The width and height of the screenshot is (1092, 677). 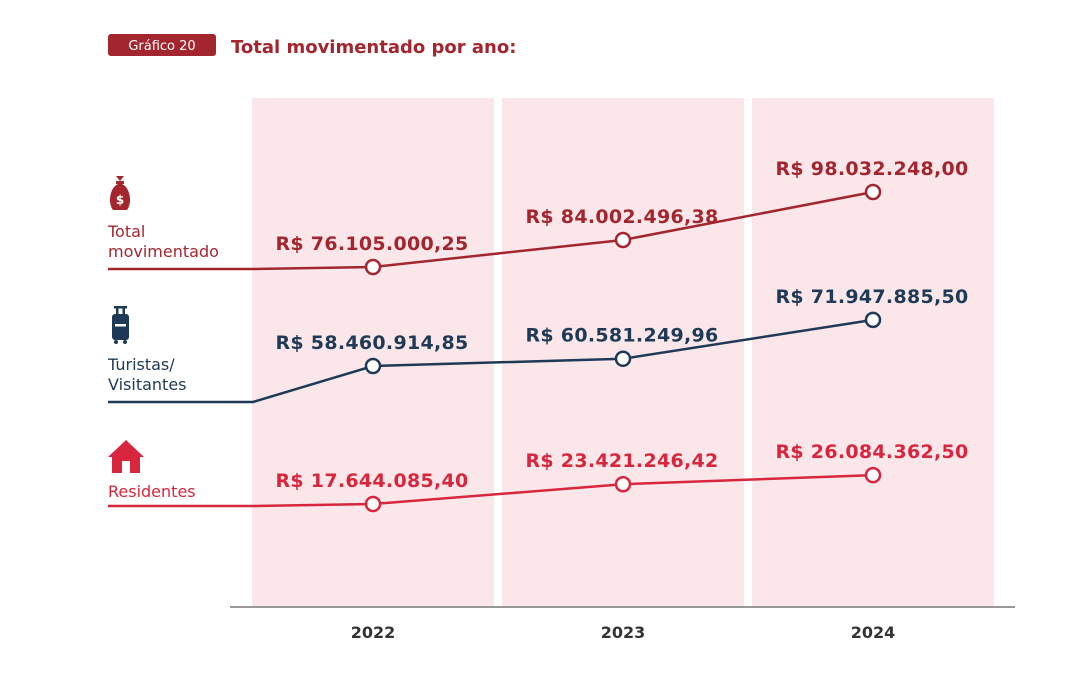 I want to click on data-point-residentes-2023, so click(x=623, y=484).